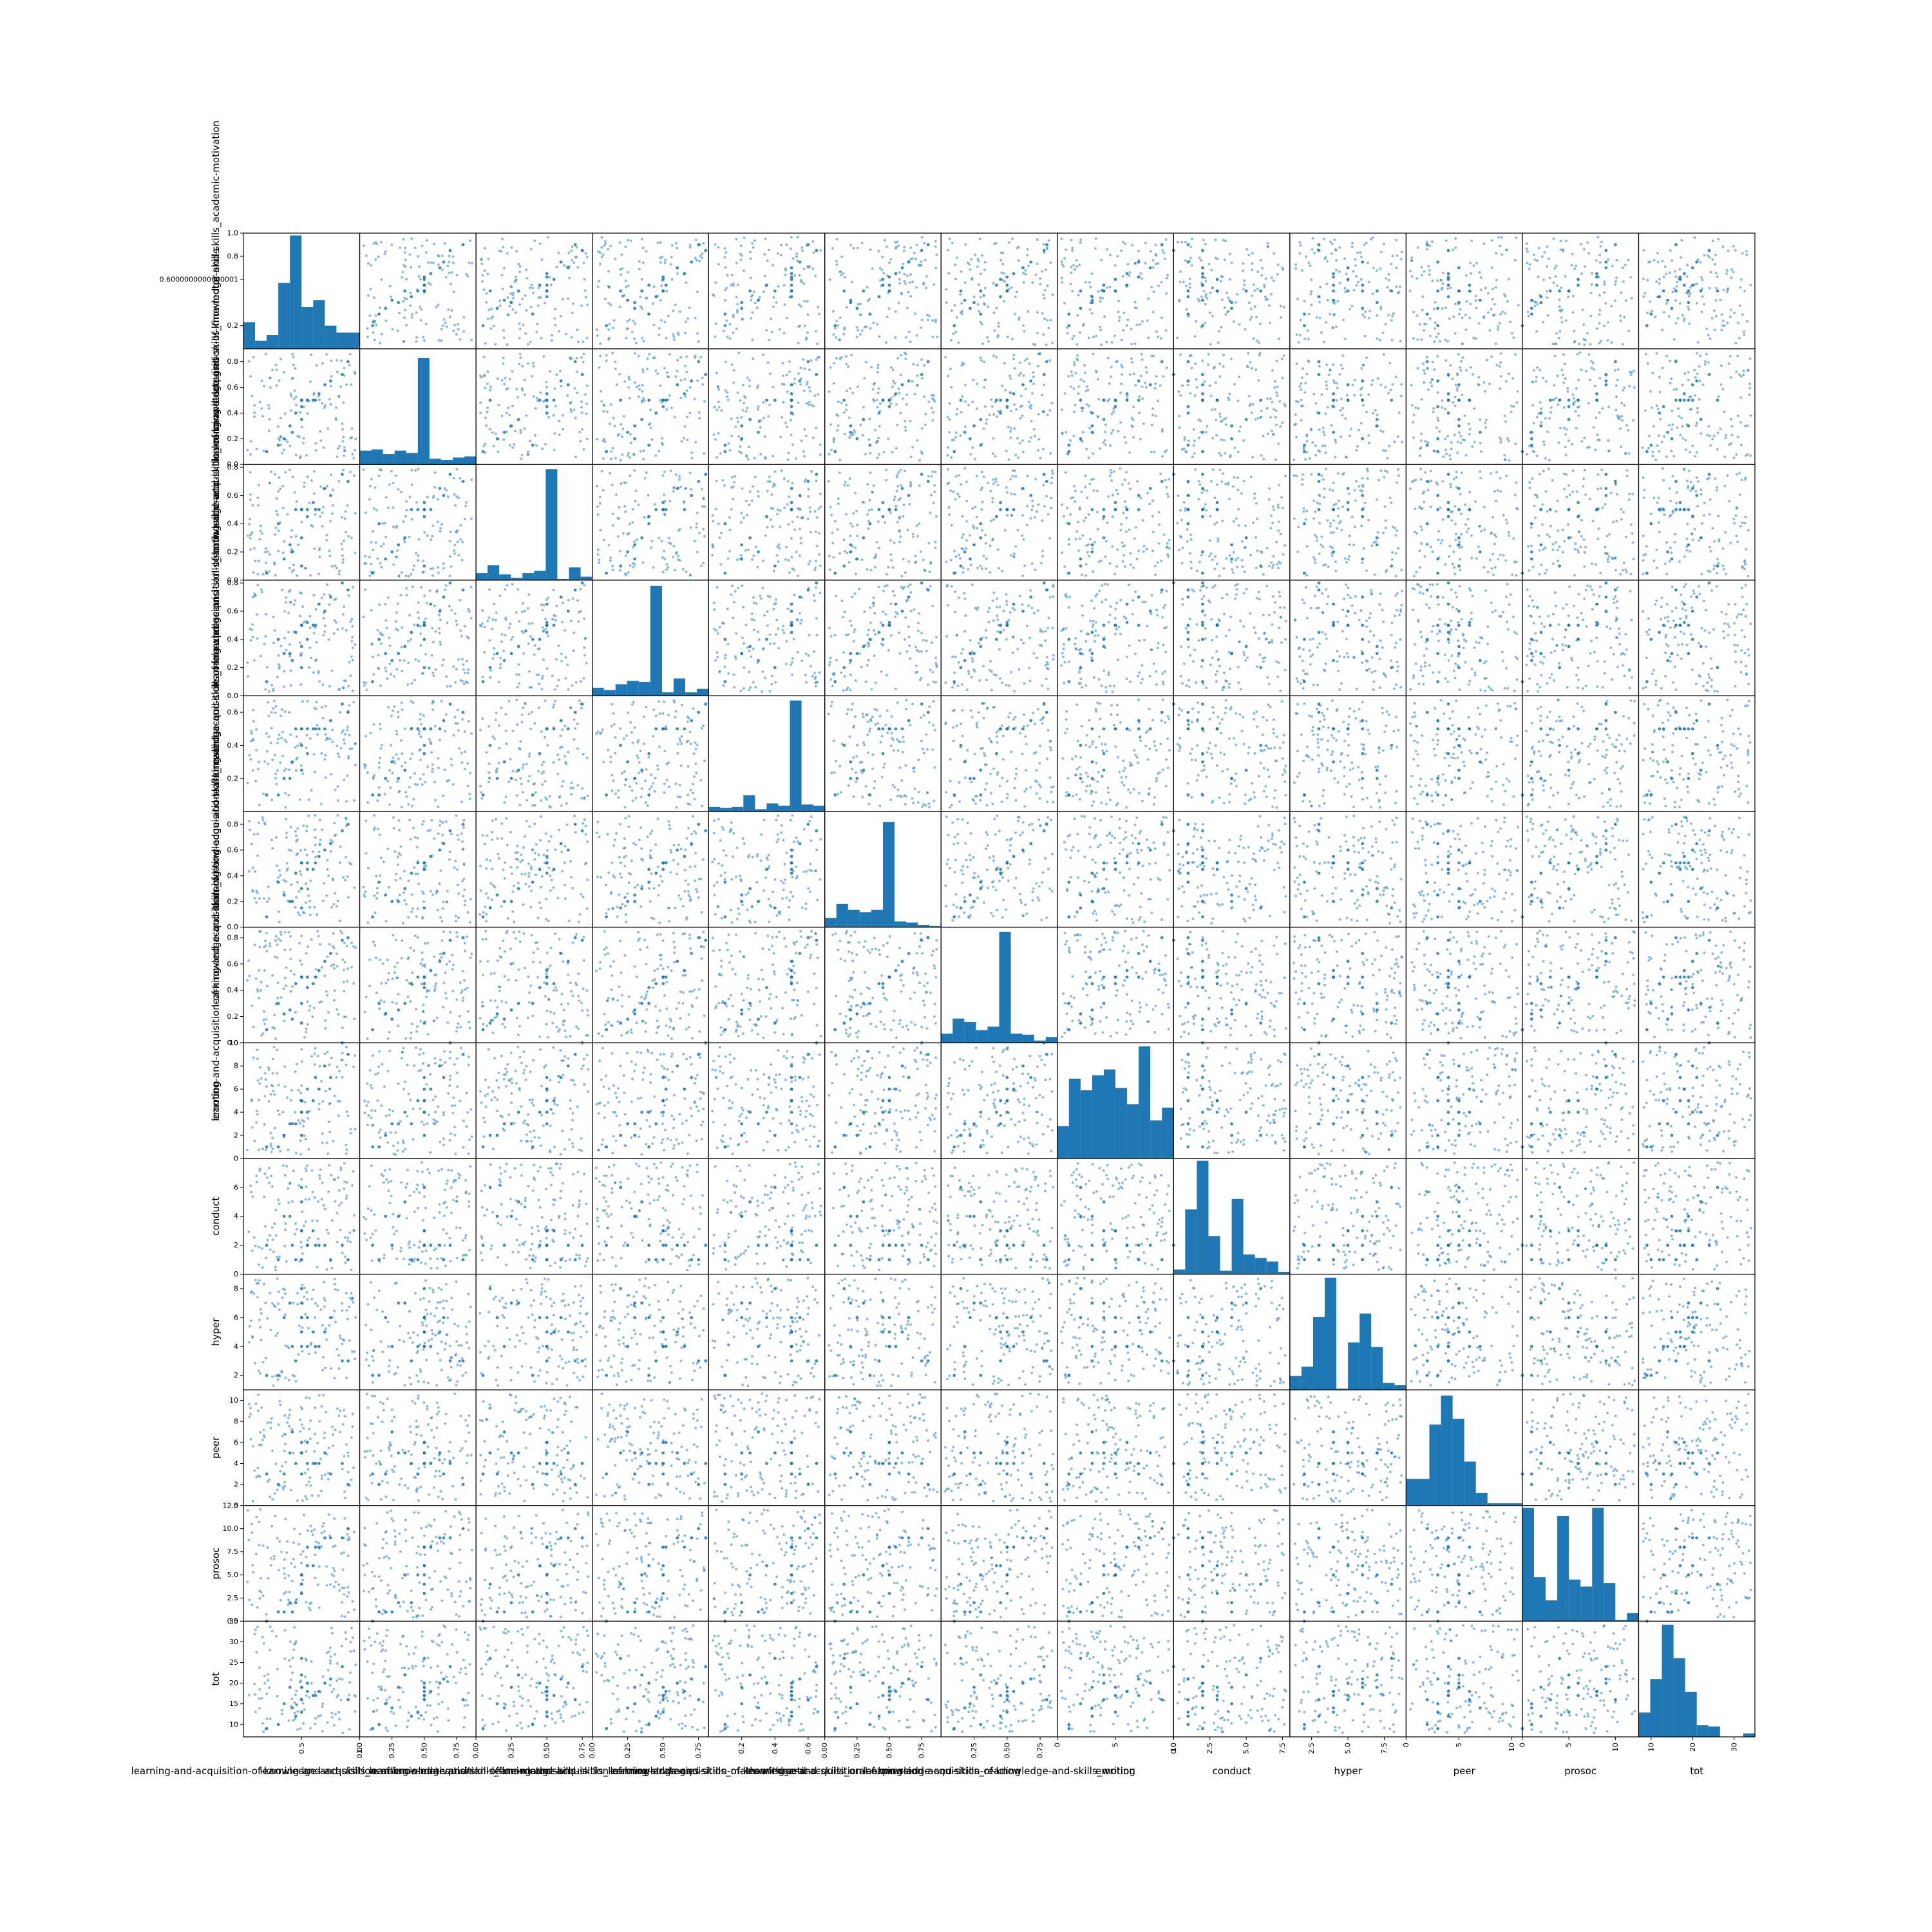 The image size is (1932, 1932). What do you see at coordinates (1116, 406) in the screenshot?
I see `panel-r1-c7` at bounding box center [1116, 406].